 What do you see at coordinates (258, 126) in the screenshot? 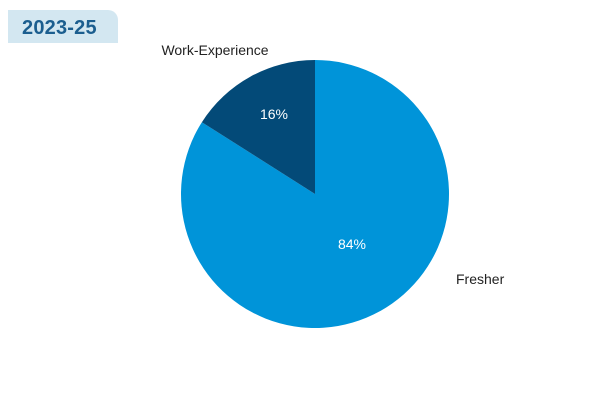
I see `pie-slice-work-experience` at bounding box center [258, 126].